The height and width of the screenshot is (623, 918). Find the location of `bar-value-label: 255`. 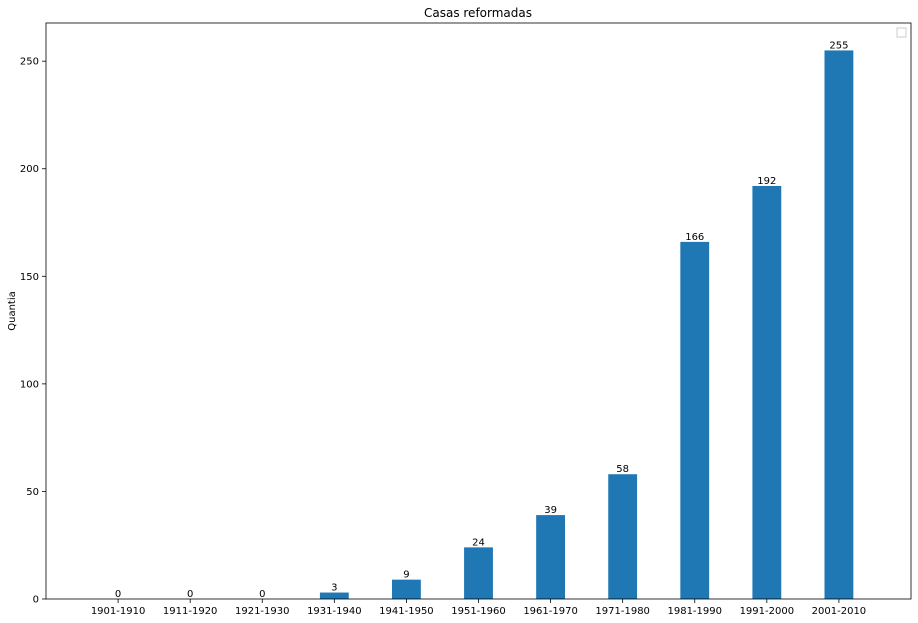

bar-value-label: 255 is located at coordinates (838, 45).